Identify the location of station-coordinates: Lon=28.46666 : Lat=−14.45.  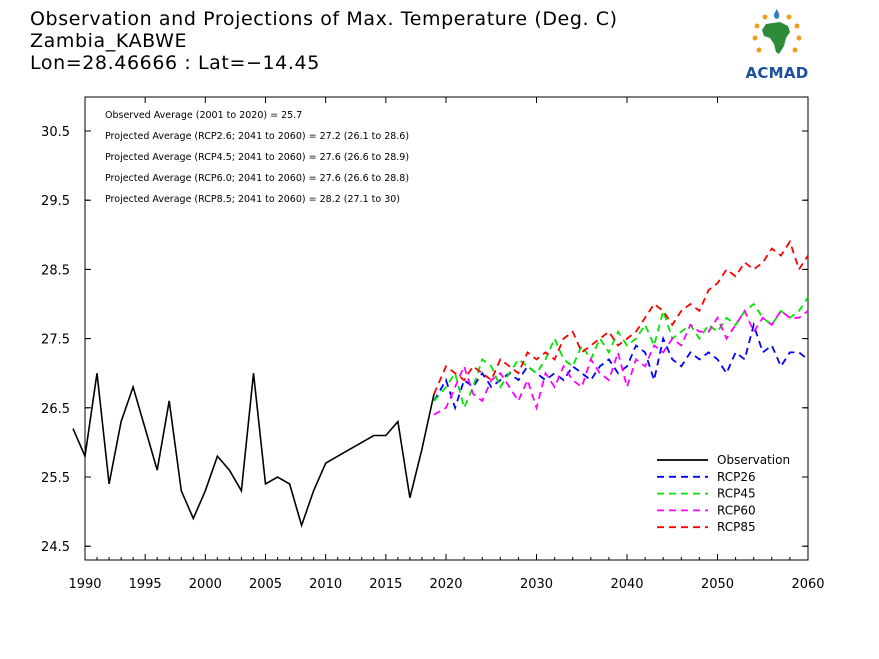
(175, 63).